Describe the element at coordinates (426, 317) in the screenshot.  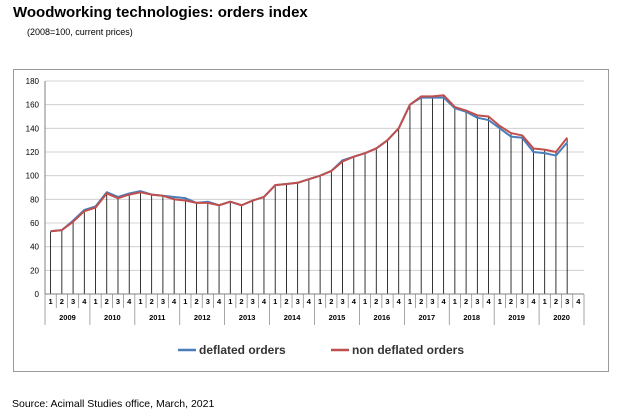
I see `x-tick-label-year: 2017` at that location.